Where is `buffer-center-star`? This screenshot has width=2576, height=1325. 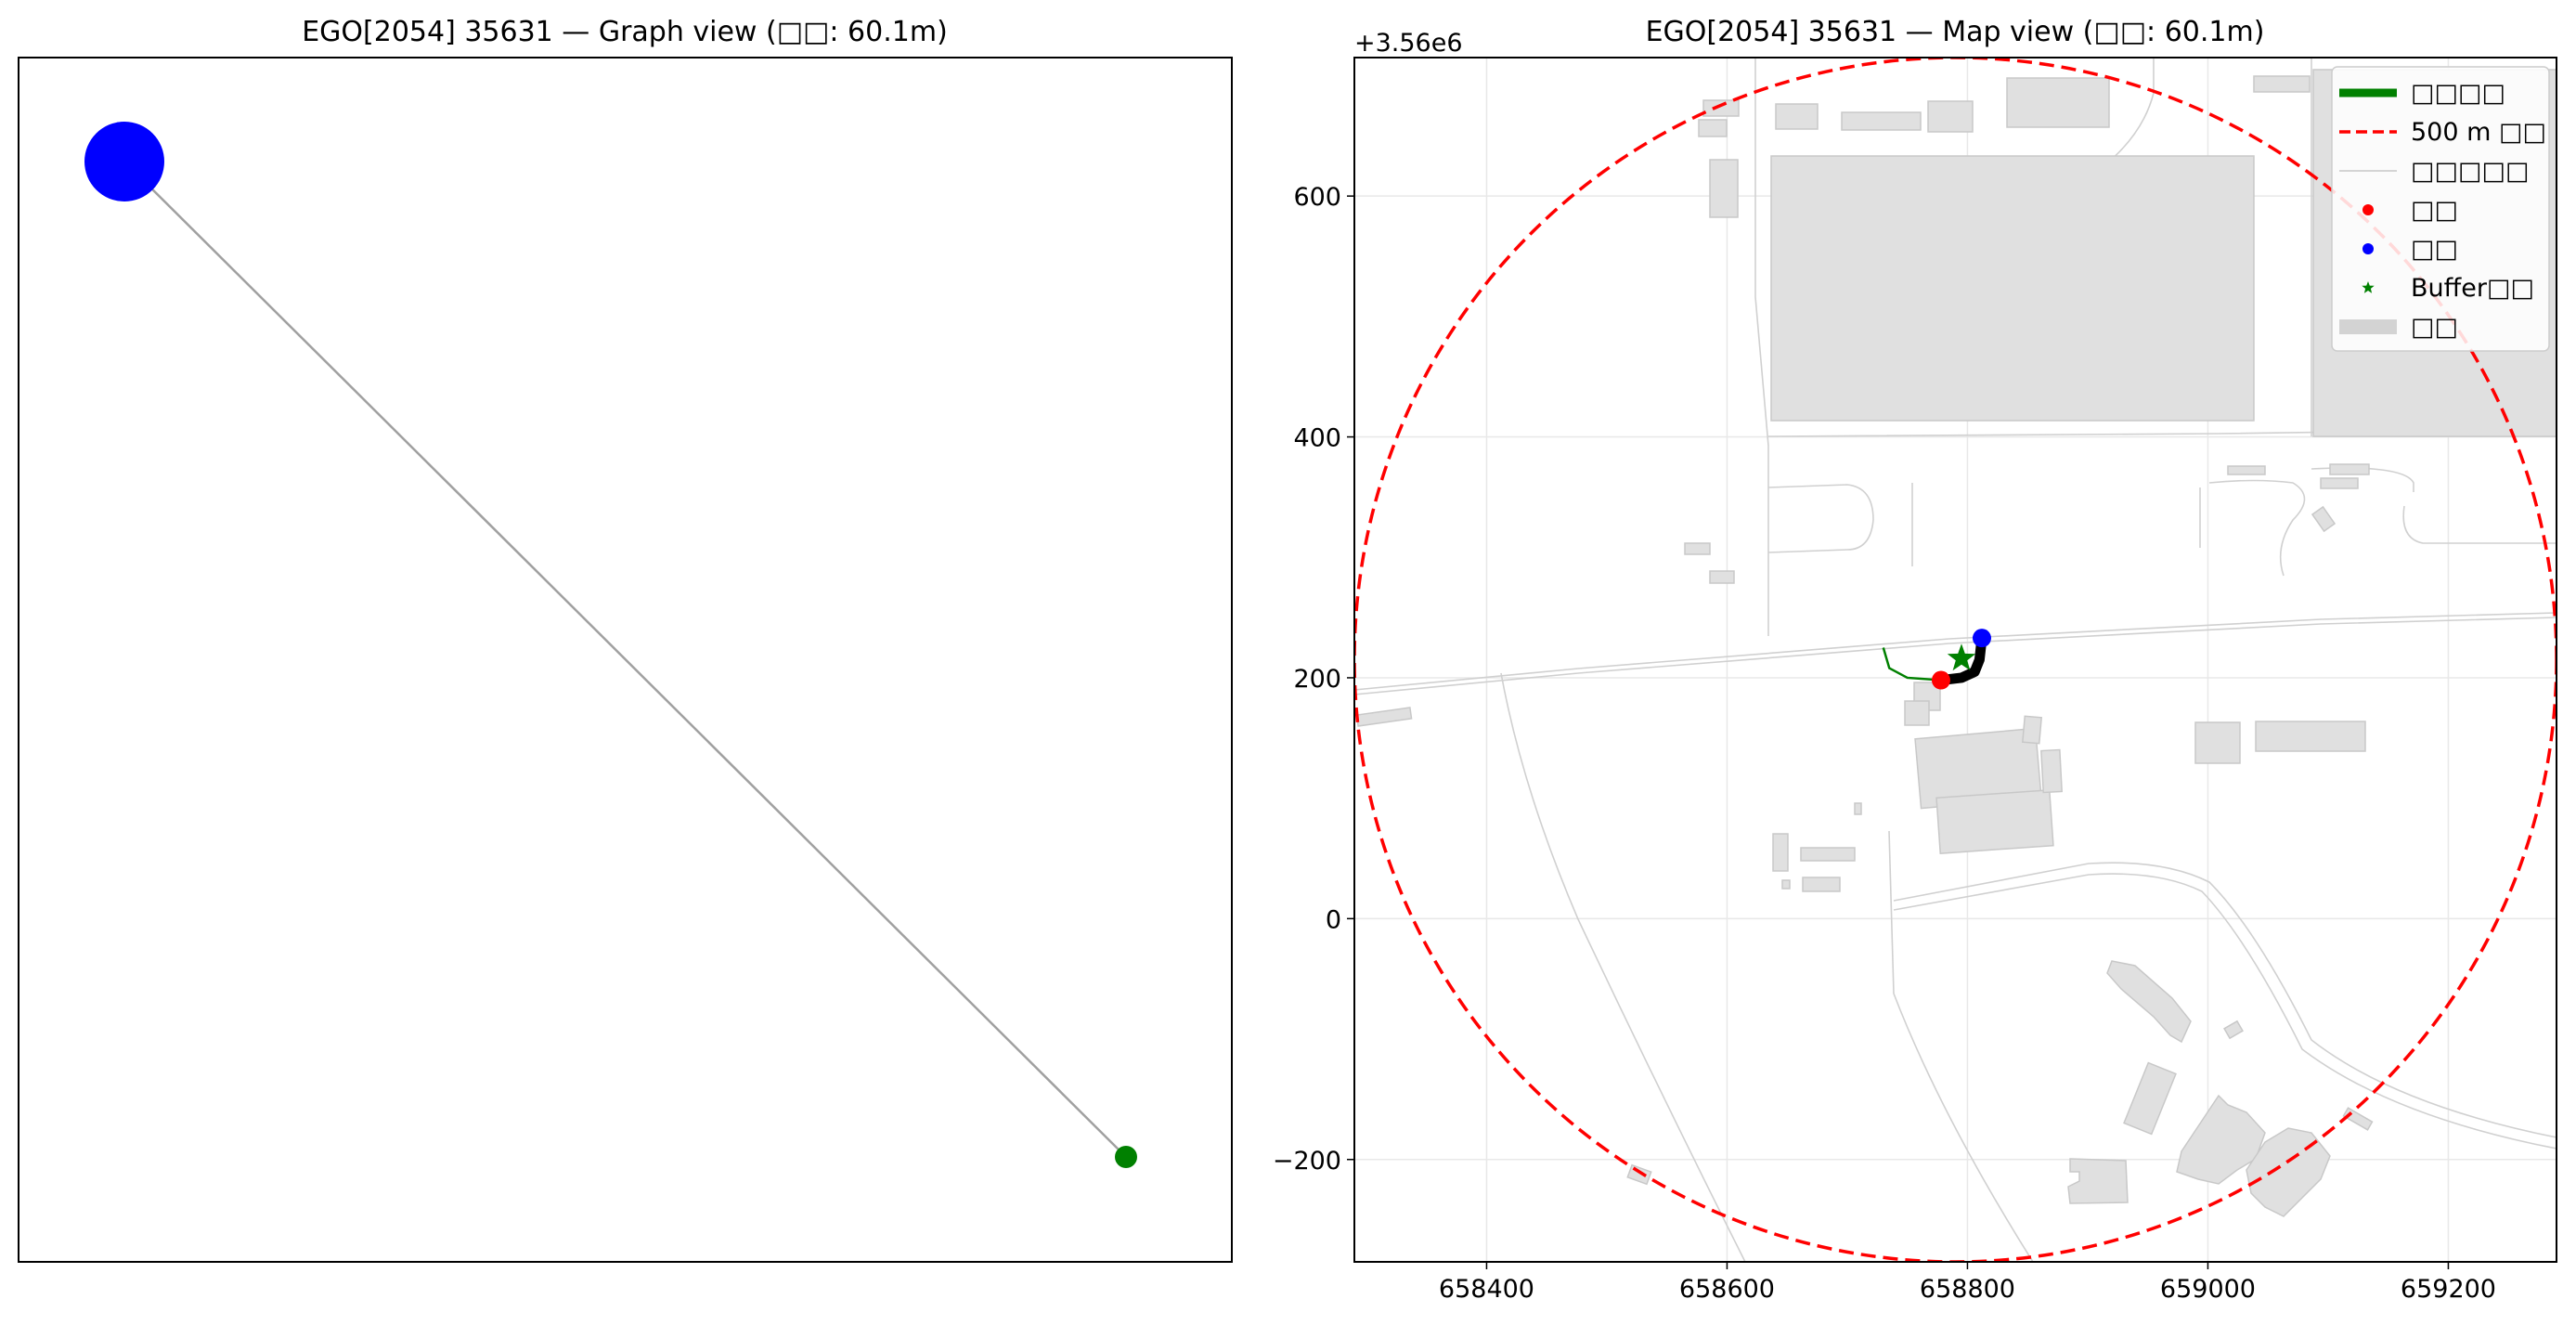 buffer-center-star is located at coordinates (1961, 657).